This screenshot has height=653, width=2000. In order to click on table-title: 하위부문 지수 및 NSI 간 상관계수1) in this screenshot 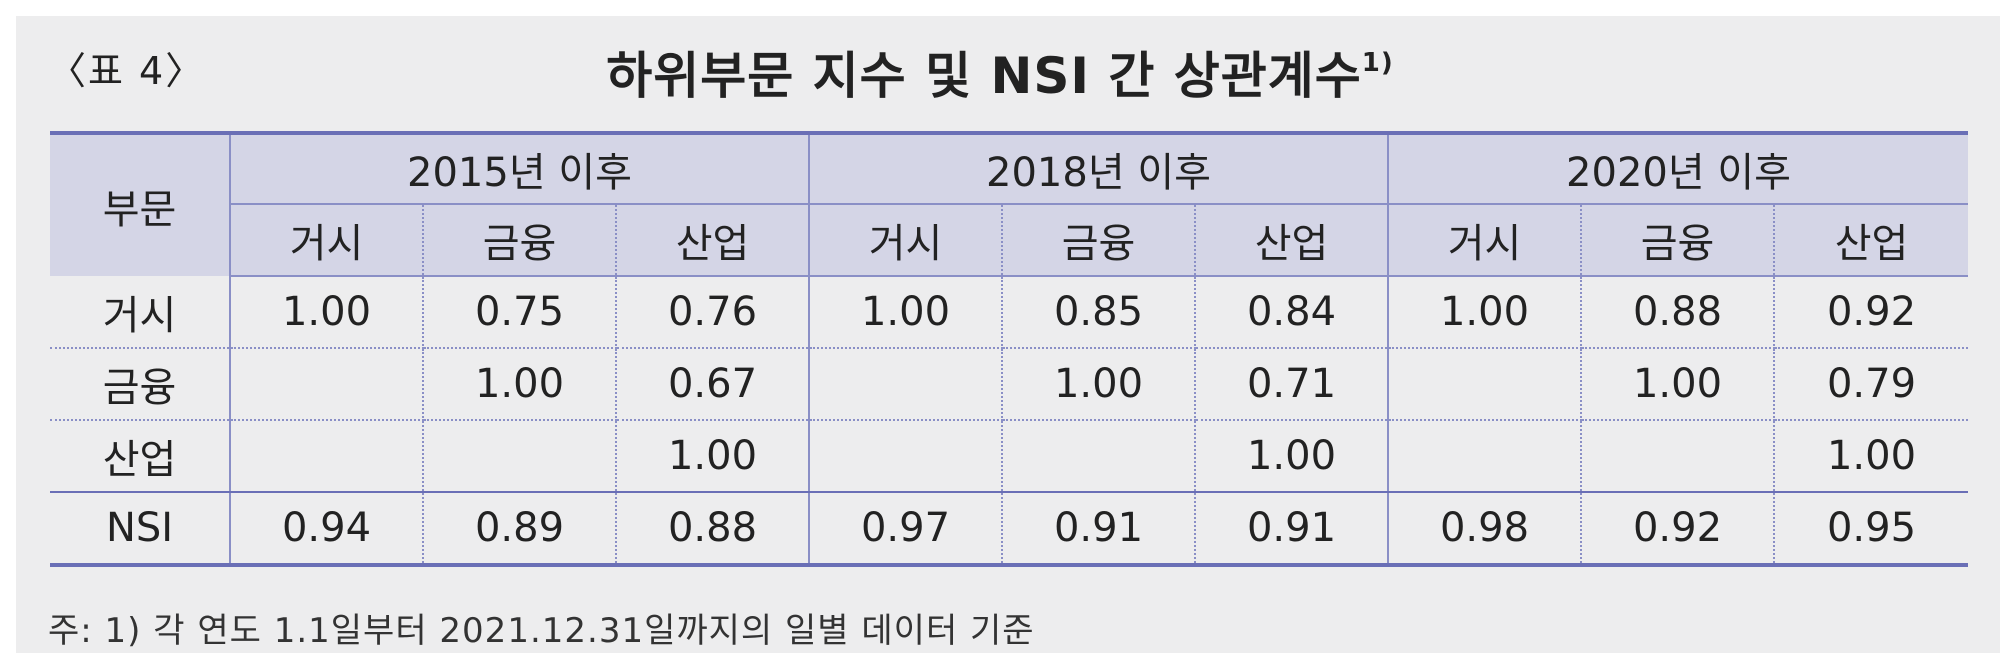, I will do `click(1000, 72)`.